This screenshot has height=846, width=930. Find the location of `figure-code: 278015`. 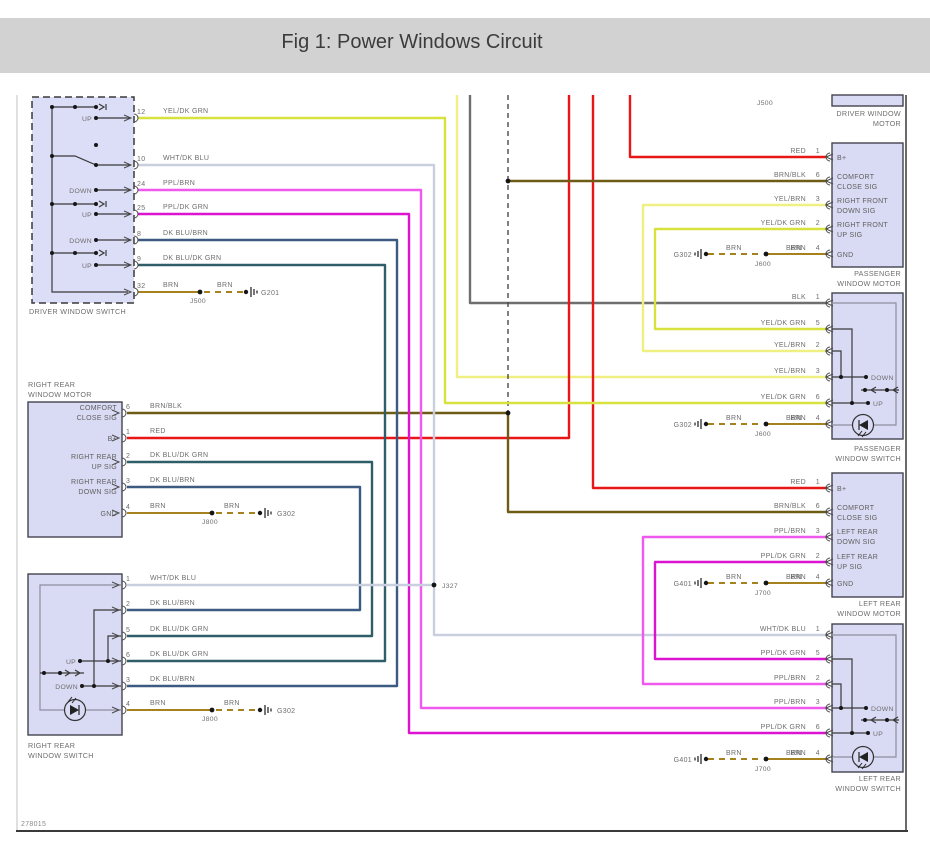

figure-code: 278015 is located at coordinates (33, 824).